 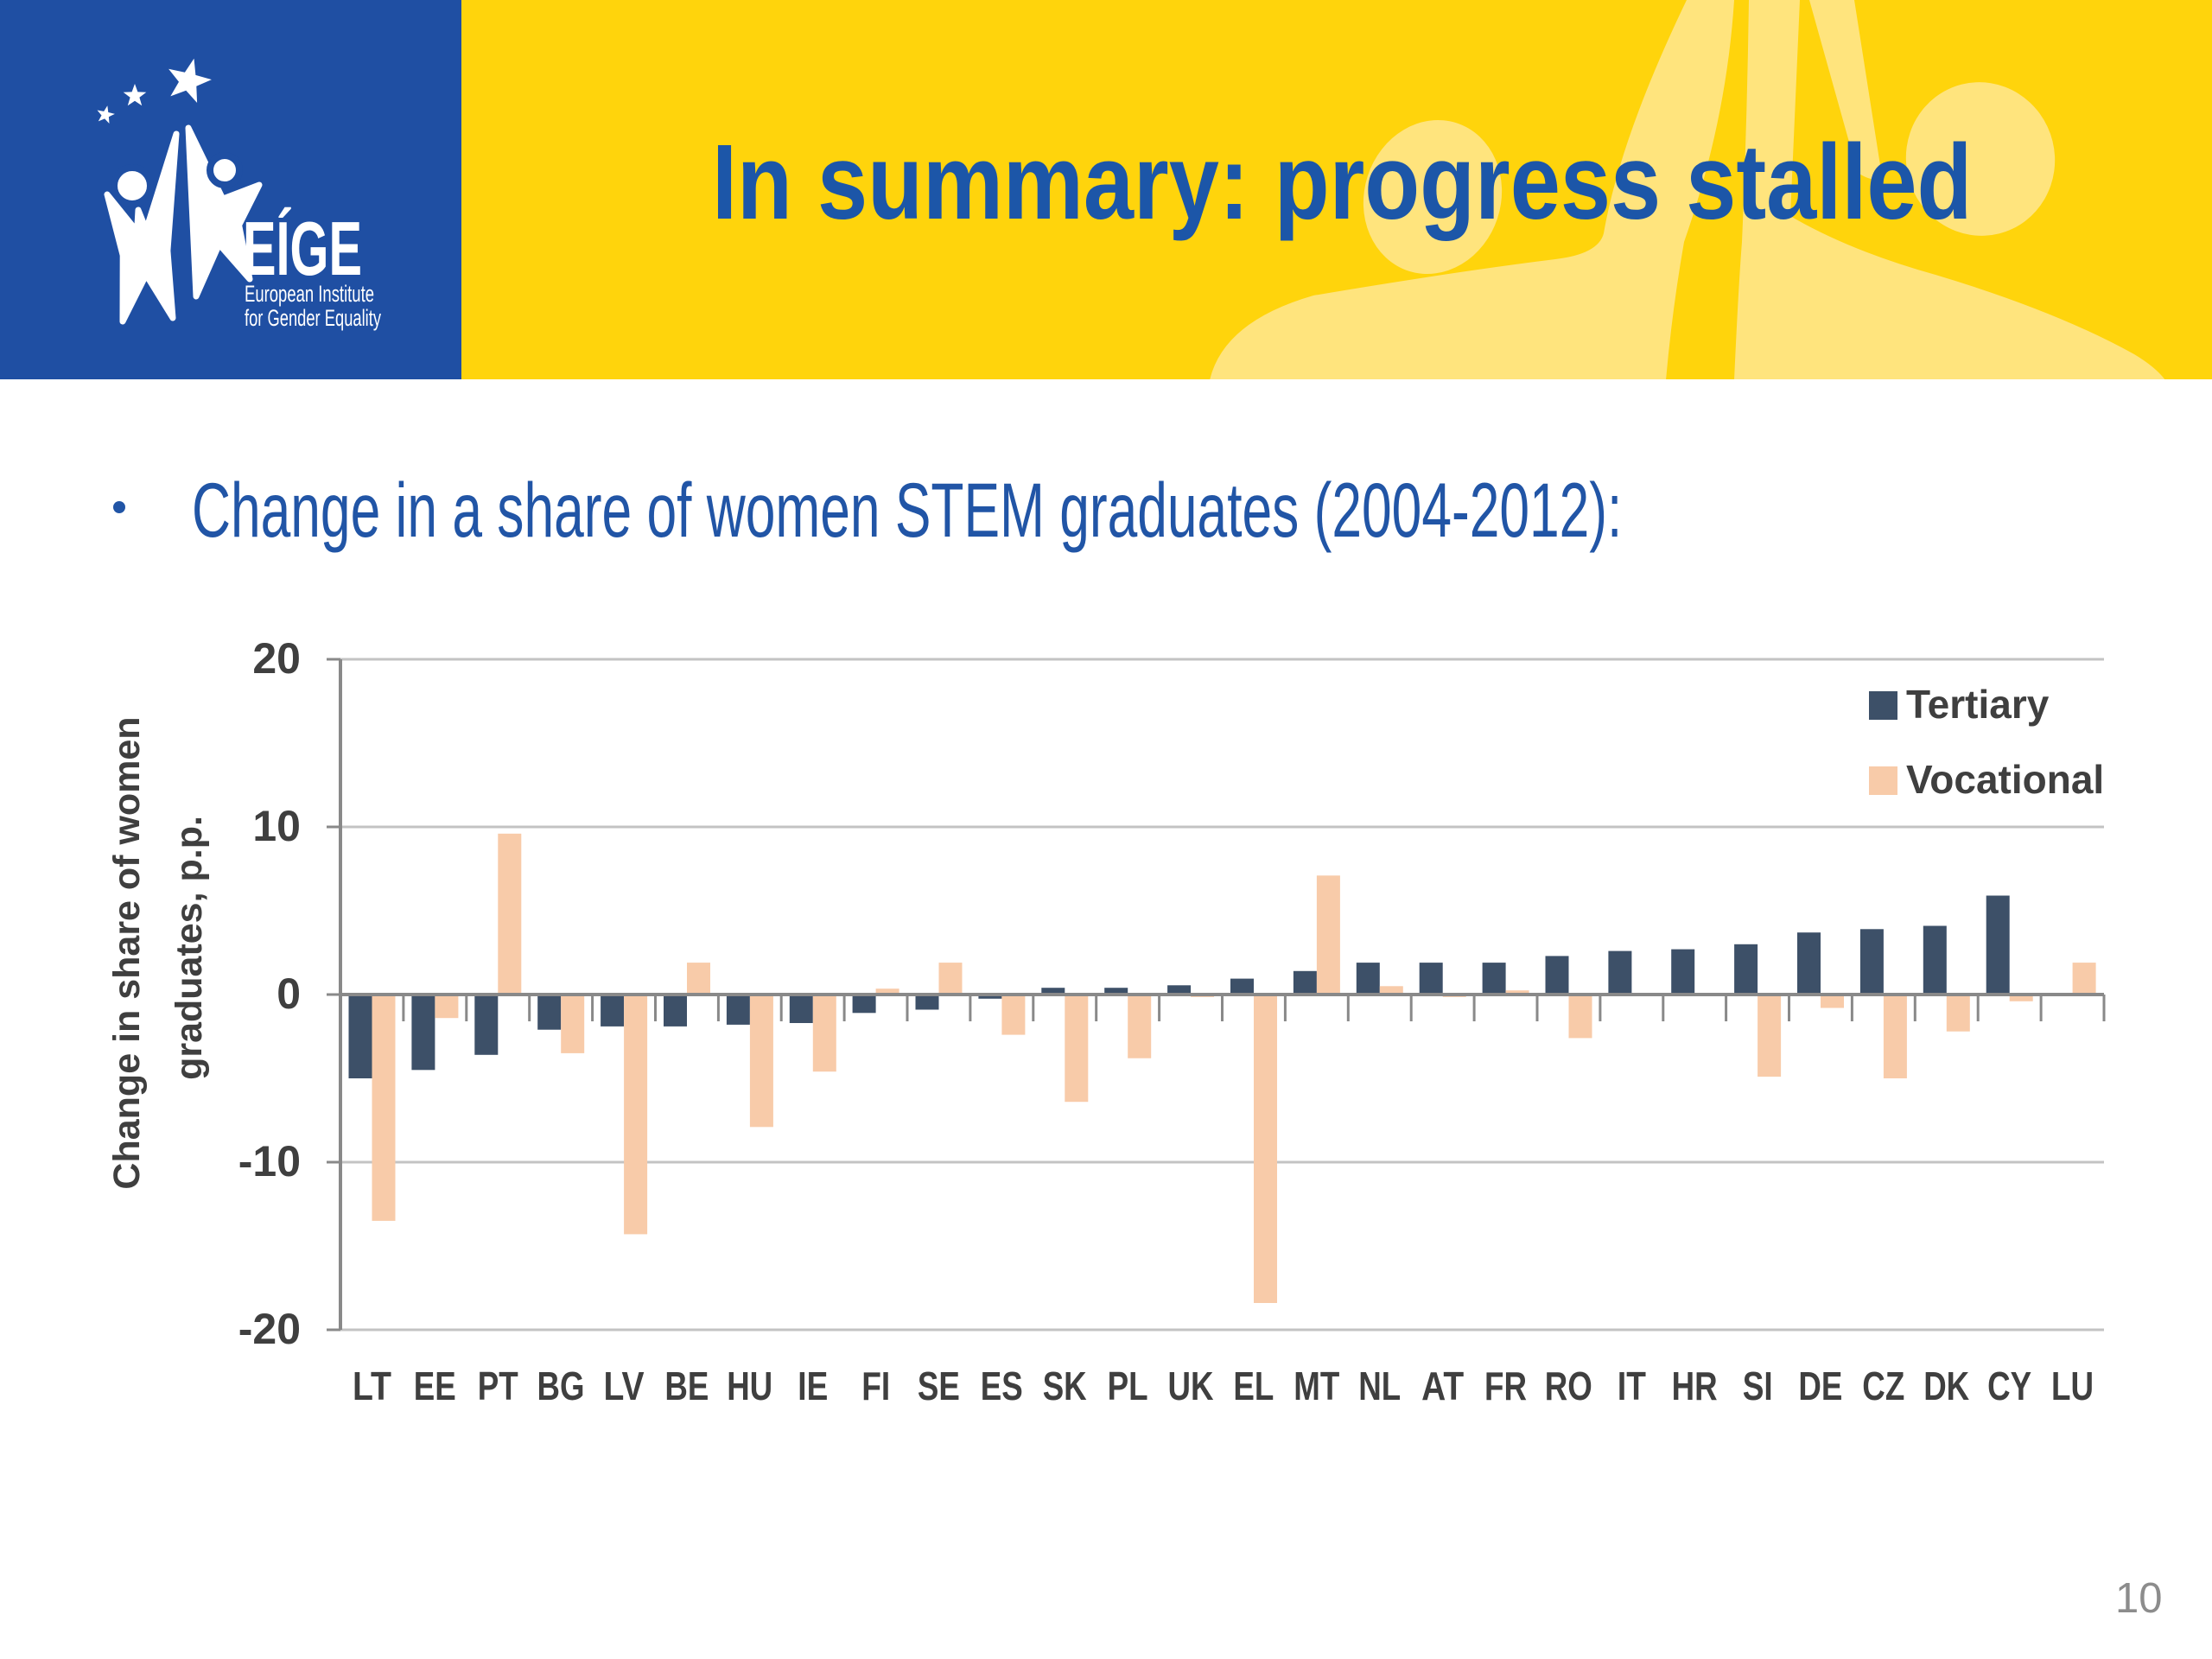 I want to click on svg-text: 20, so click(x=276, y=658).